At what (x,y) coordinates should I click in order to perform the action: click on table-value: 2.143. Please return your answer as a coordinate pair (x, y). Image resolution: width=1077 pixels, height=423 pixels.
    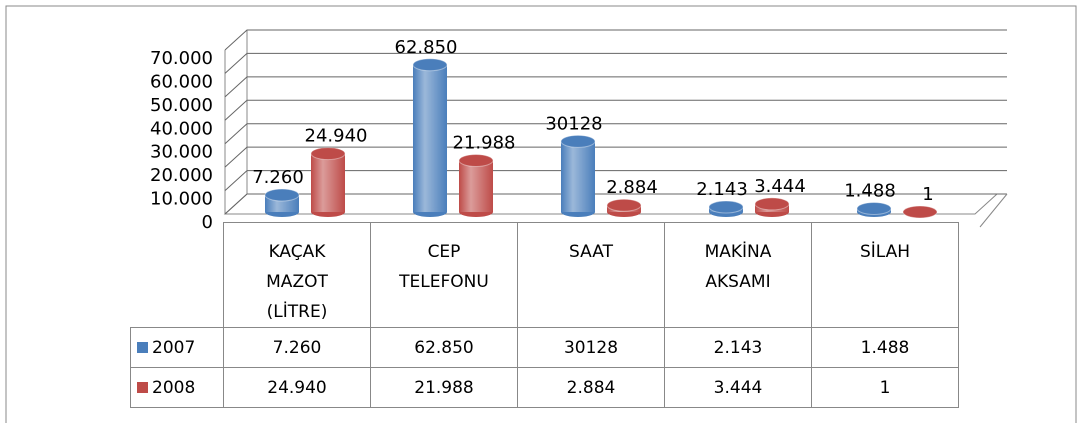
    Looking at the image, I should click on (738, 347).